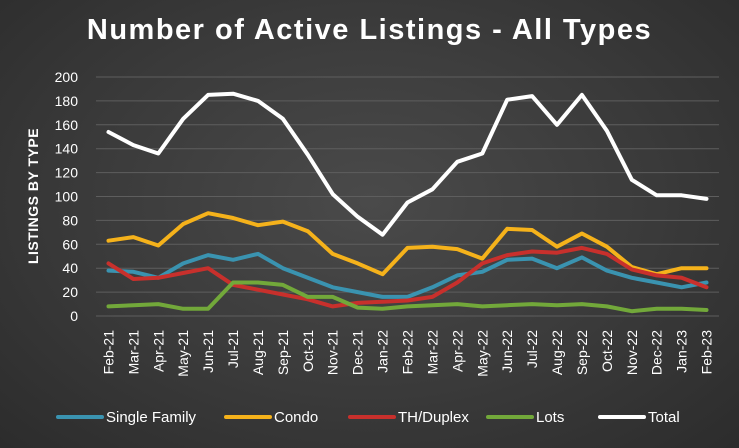 This screenshot has width=739, height=448. What do you see at coordinates (67, 101) in the screenshot?
I see `y-tick-label: 180` at bounding box center [67, 101].